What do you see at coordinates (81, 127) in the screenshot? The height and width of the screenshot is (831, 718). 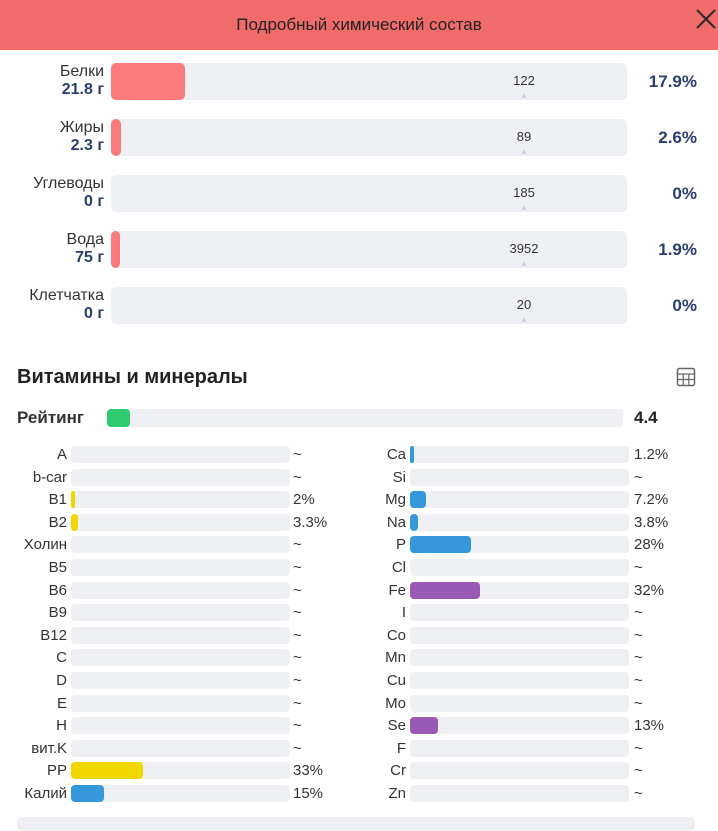 I see `macro-name: Жиры` at bounding box center [81, 127].